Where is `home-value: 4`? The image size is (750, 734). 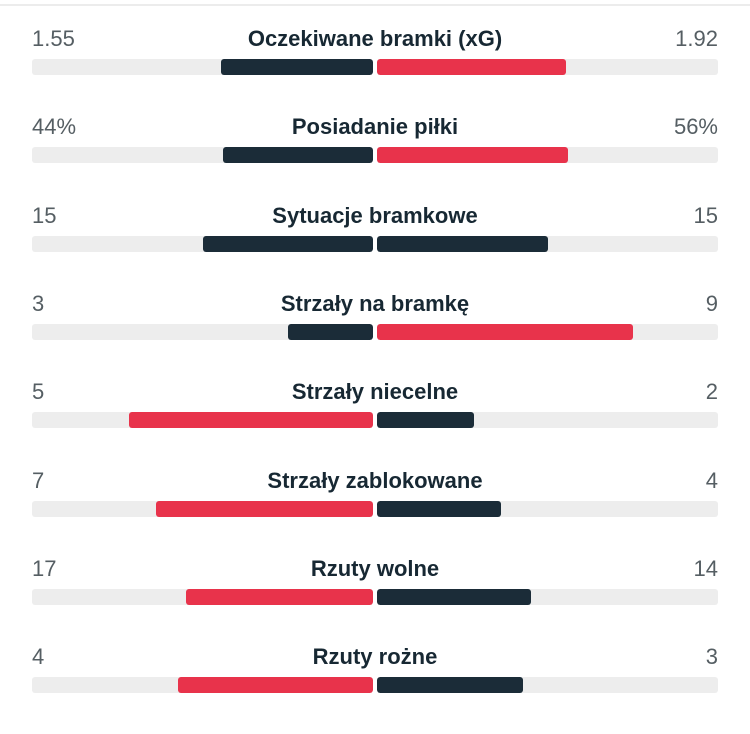 home-value: 4 is located at coordinates (38, 657).